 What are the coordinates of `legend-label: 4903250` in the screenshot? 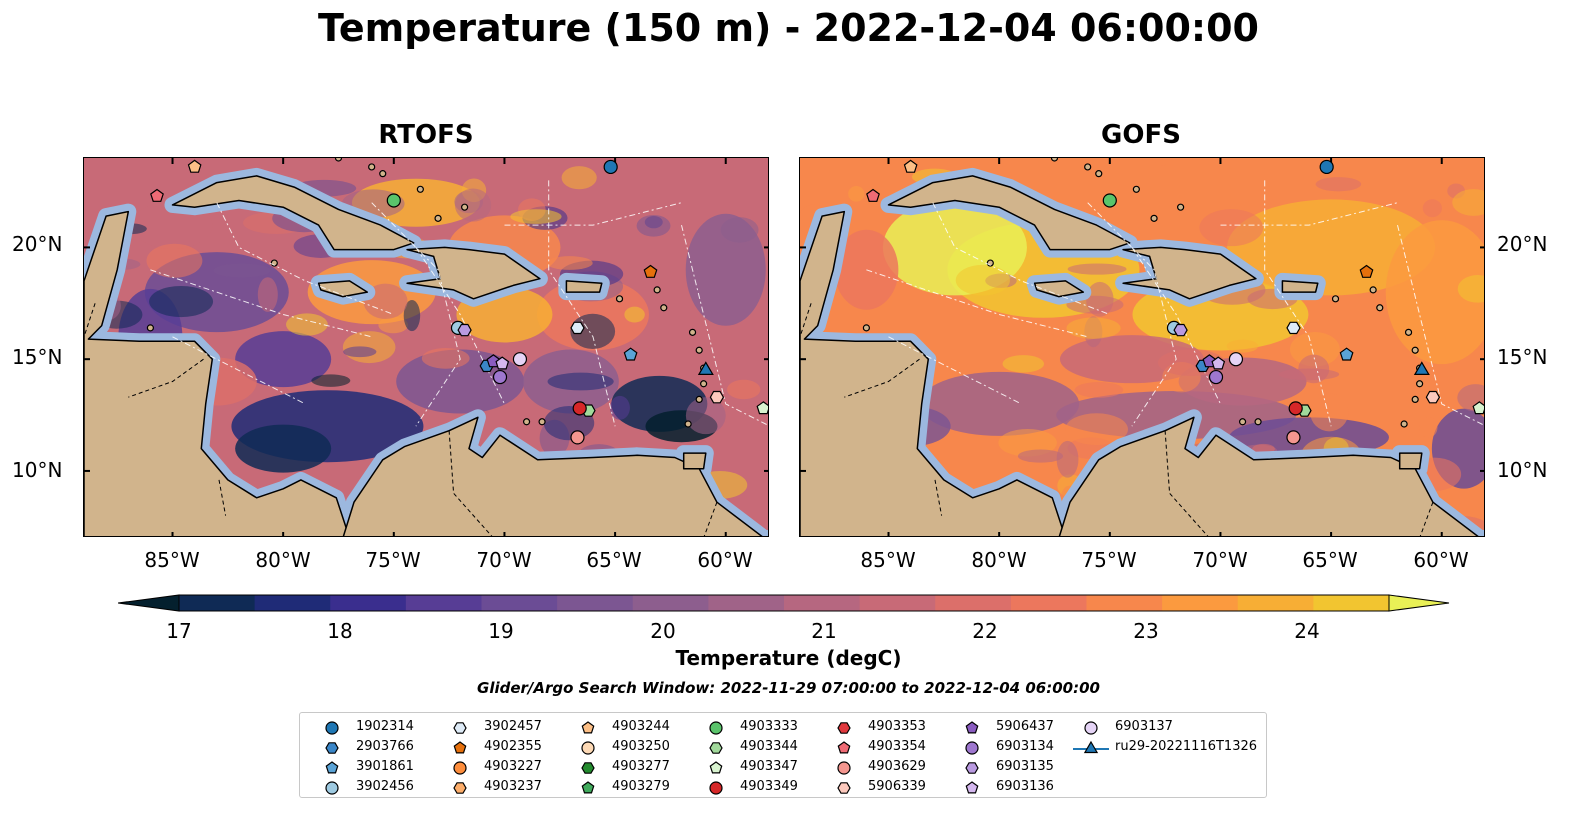 It's located at (641, 746).